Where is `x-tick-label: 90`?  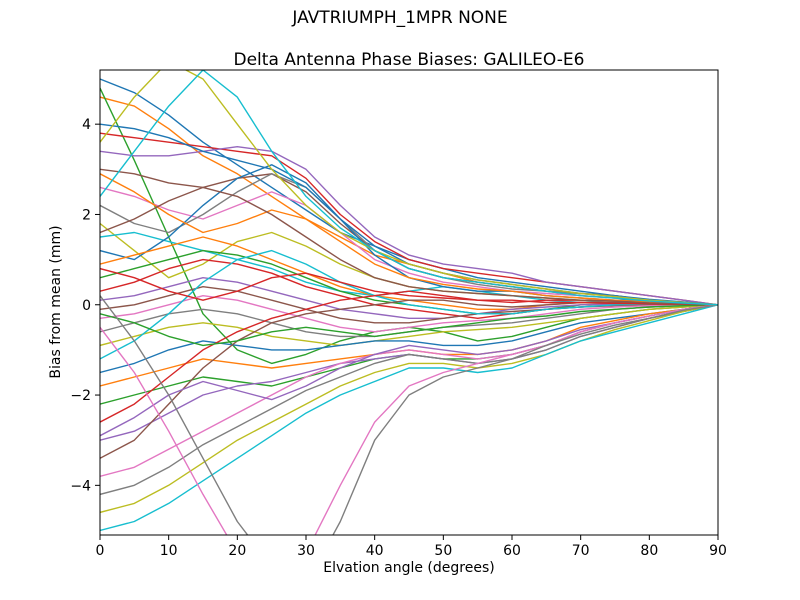 x-tick-label: 90 is located at coordinates (718, 551).